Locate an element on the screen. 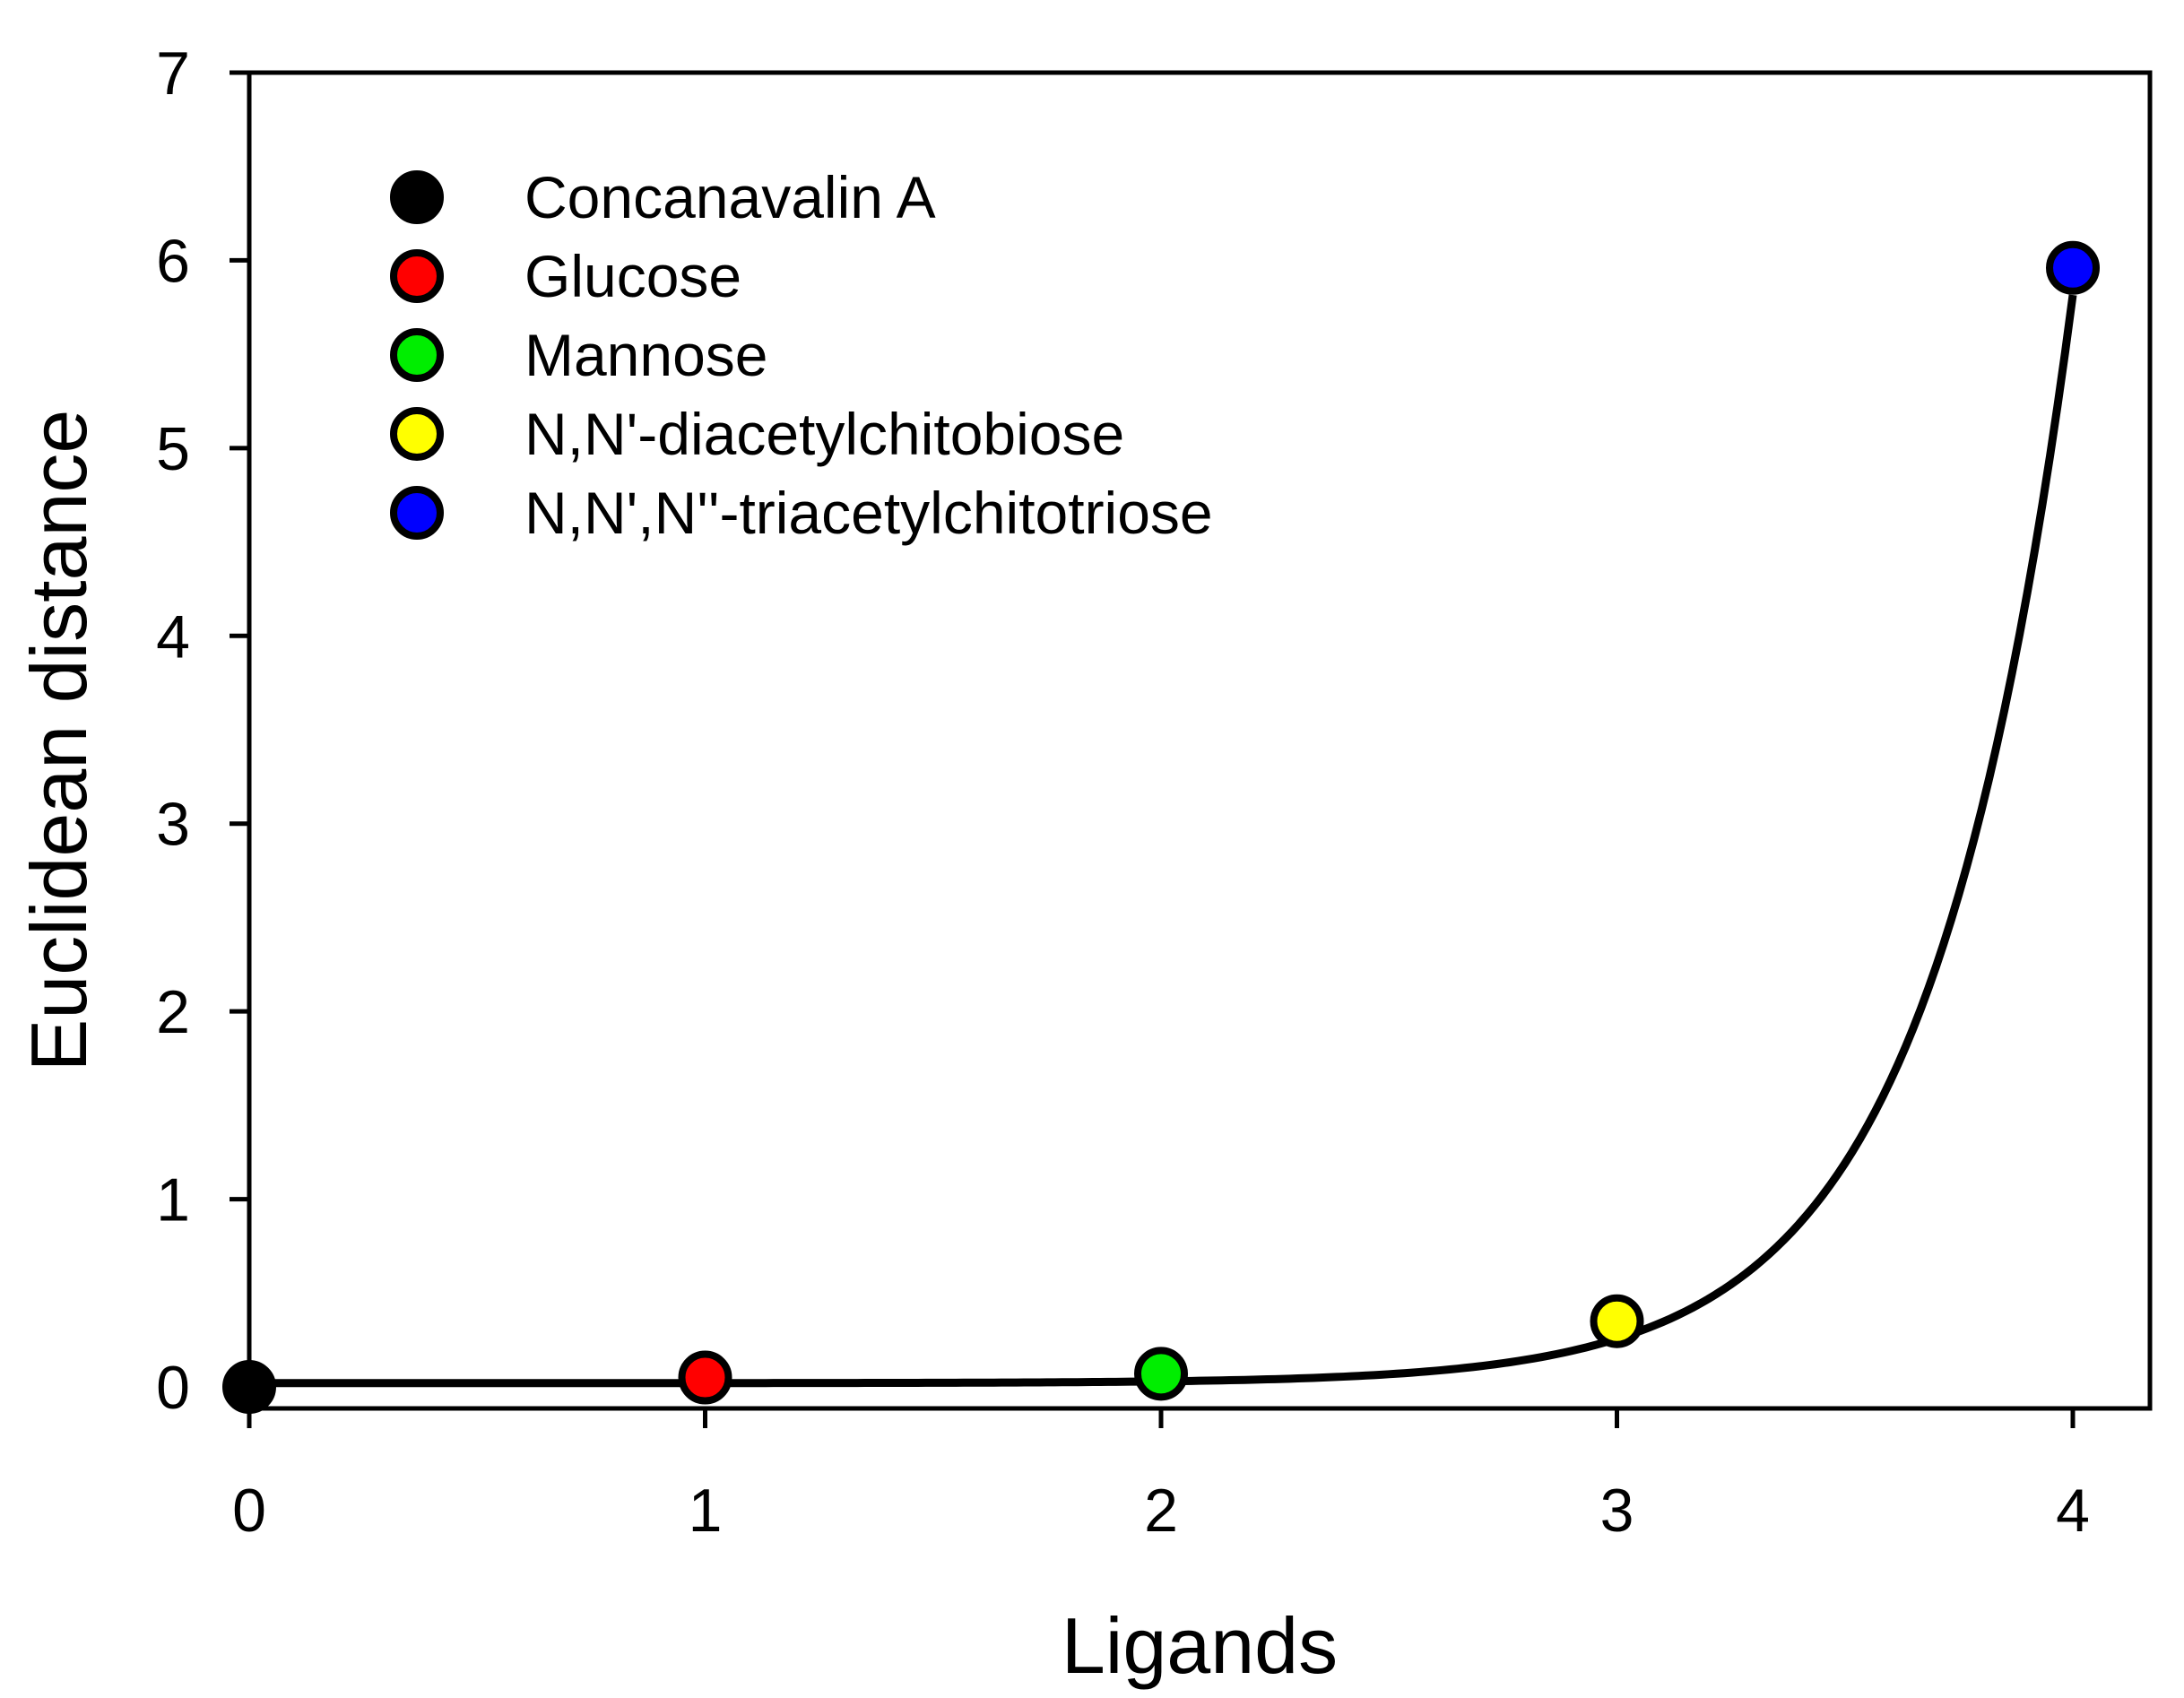 Image resolution: width=2184 pixels, height=1698 pixels. y-axis-ticks is located at coordinates (240, 730).